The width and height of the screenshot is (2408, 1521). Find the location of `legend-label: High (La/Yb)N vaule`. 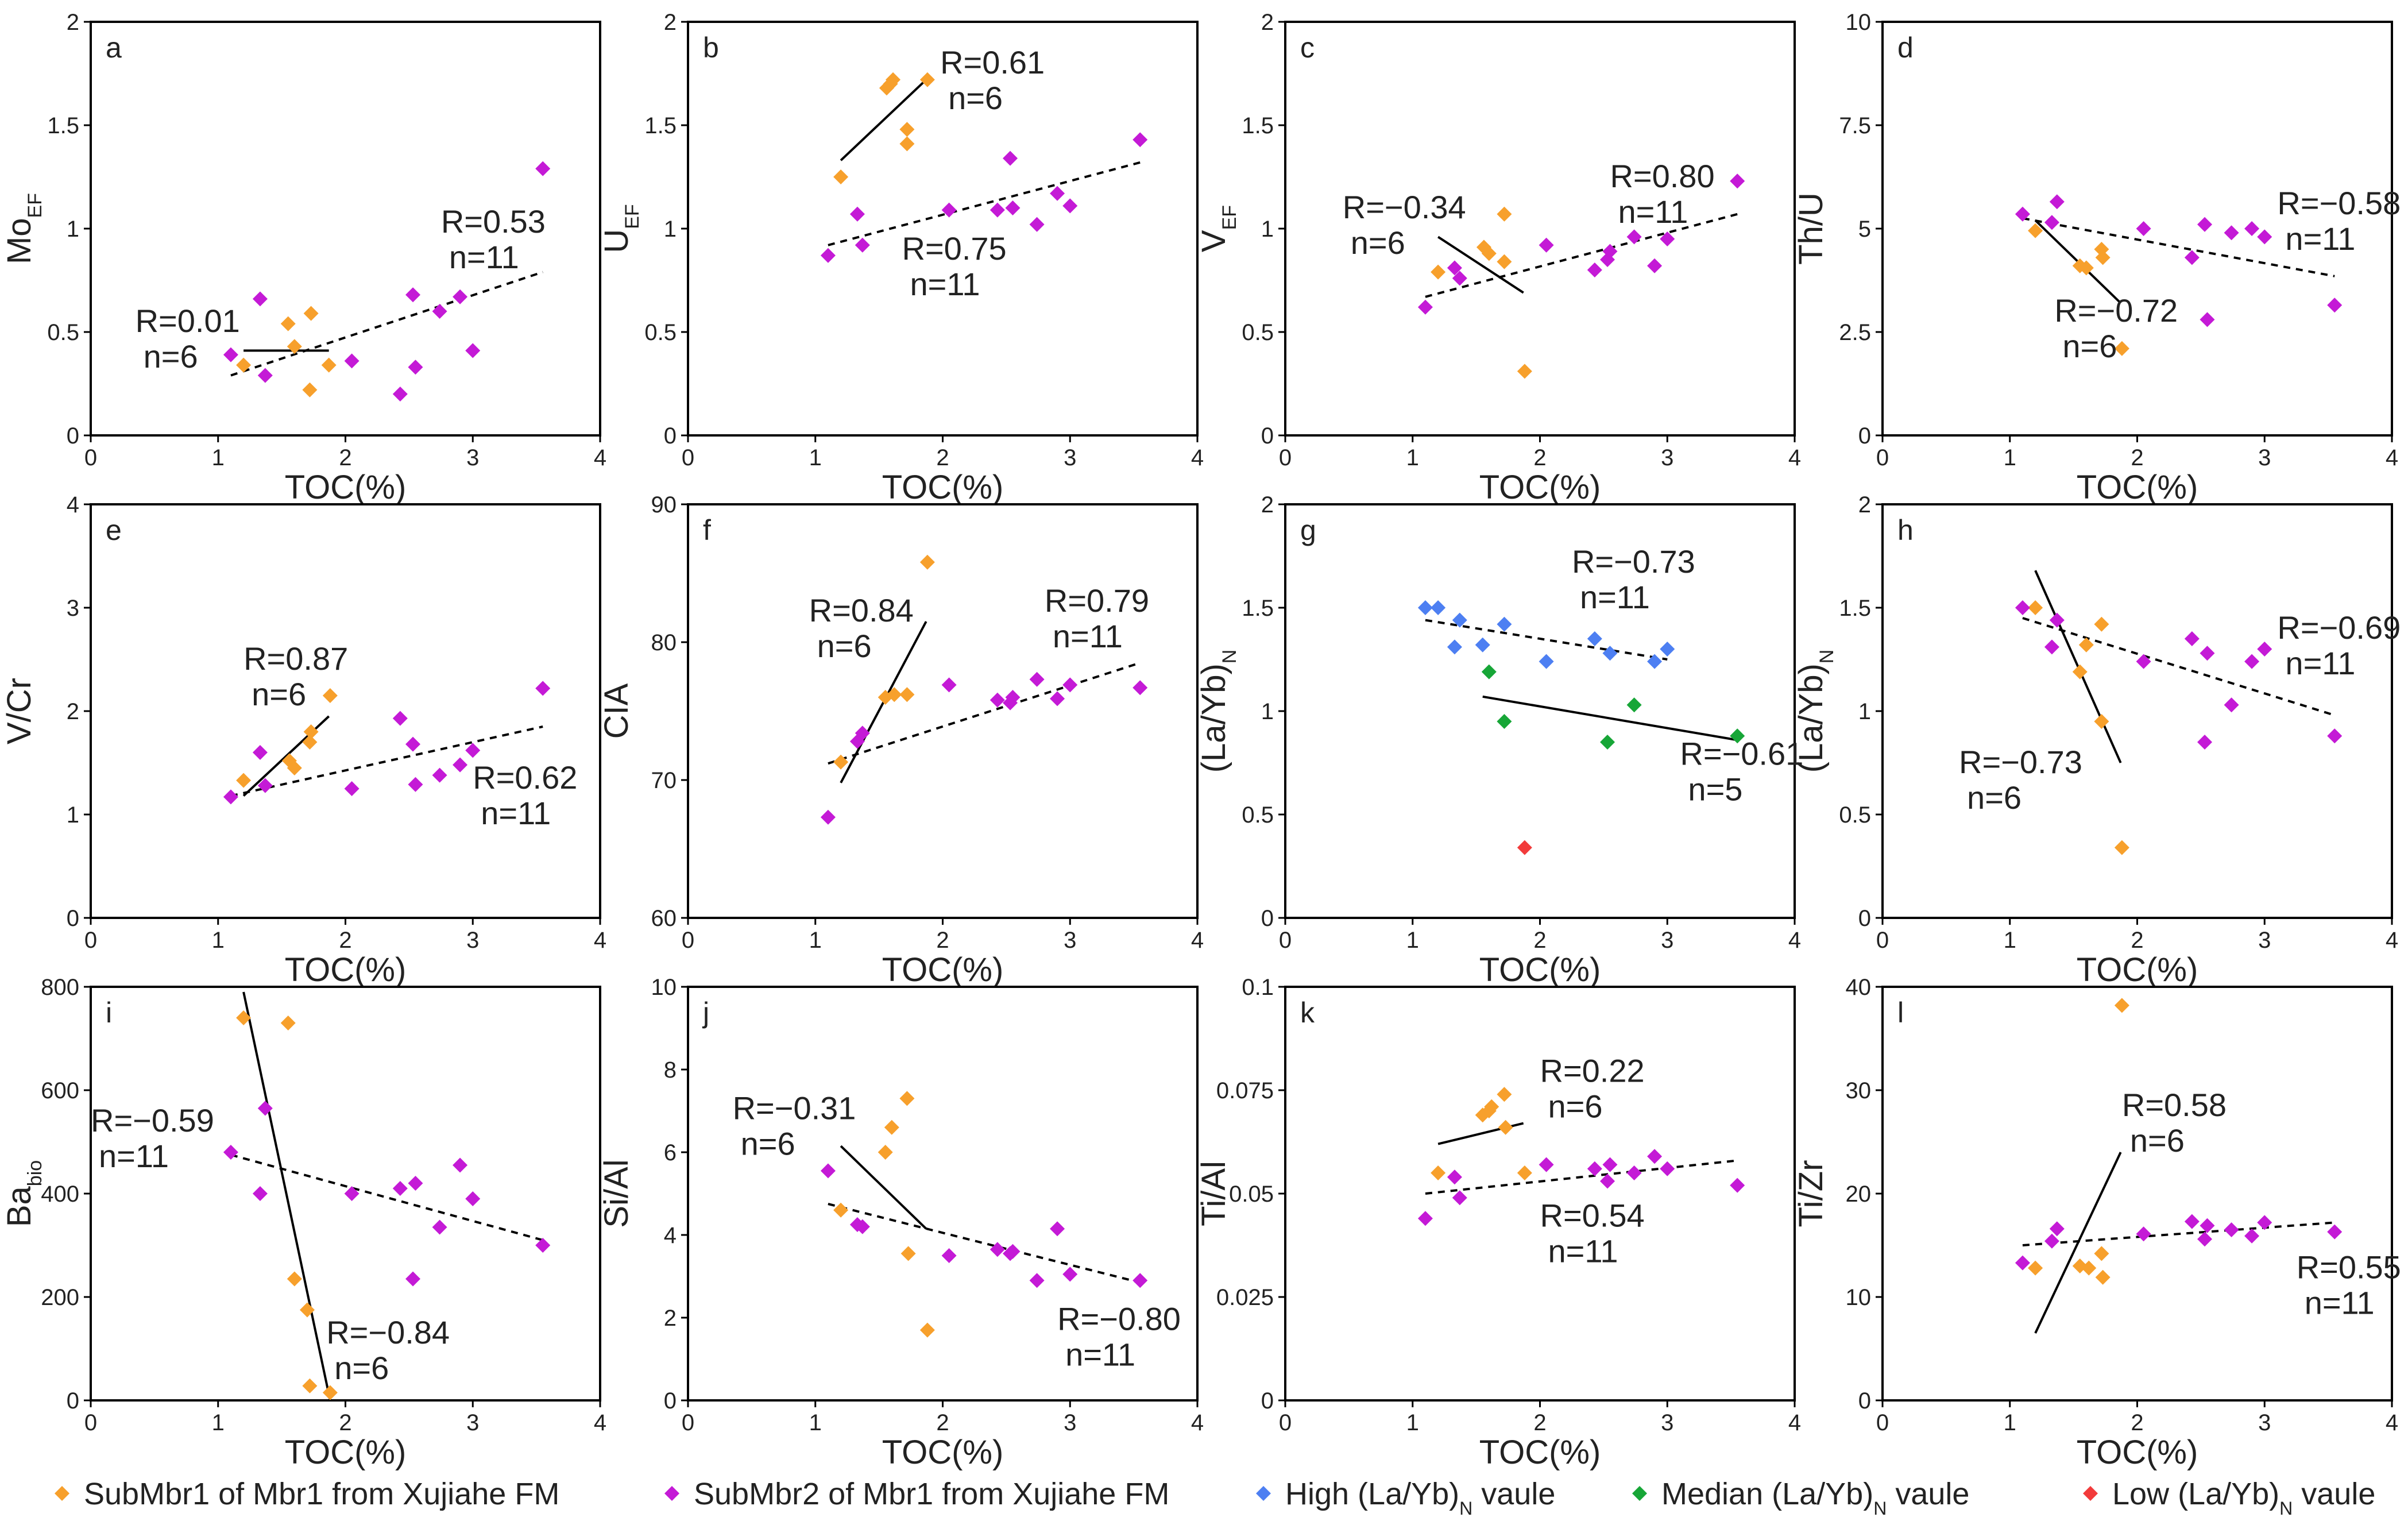

legend-label: High (La/Yb)N vaule is located at coordinates (1420, 1498).